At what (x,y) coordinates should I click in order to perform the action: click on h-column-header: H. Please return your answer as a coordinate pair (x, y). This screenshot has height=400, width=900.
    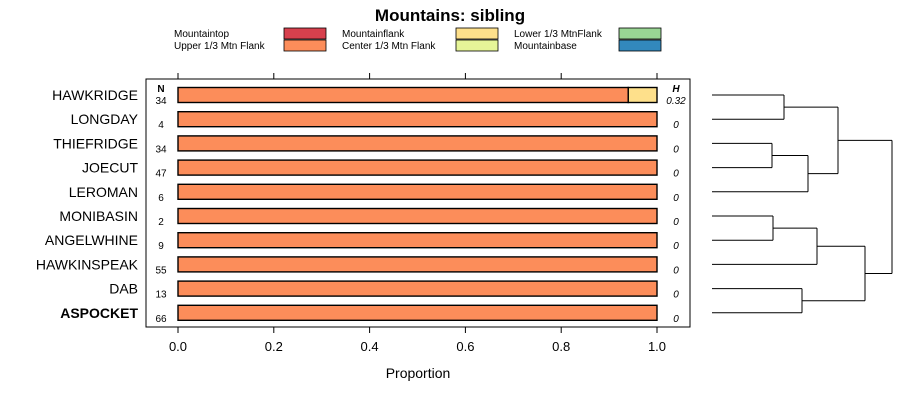
    Looking at the image, I should click on (676, 89).